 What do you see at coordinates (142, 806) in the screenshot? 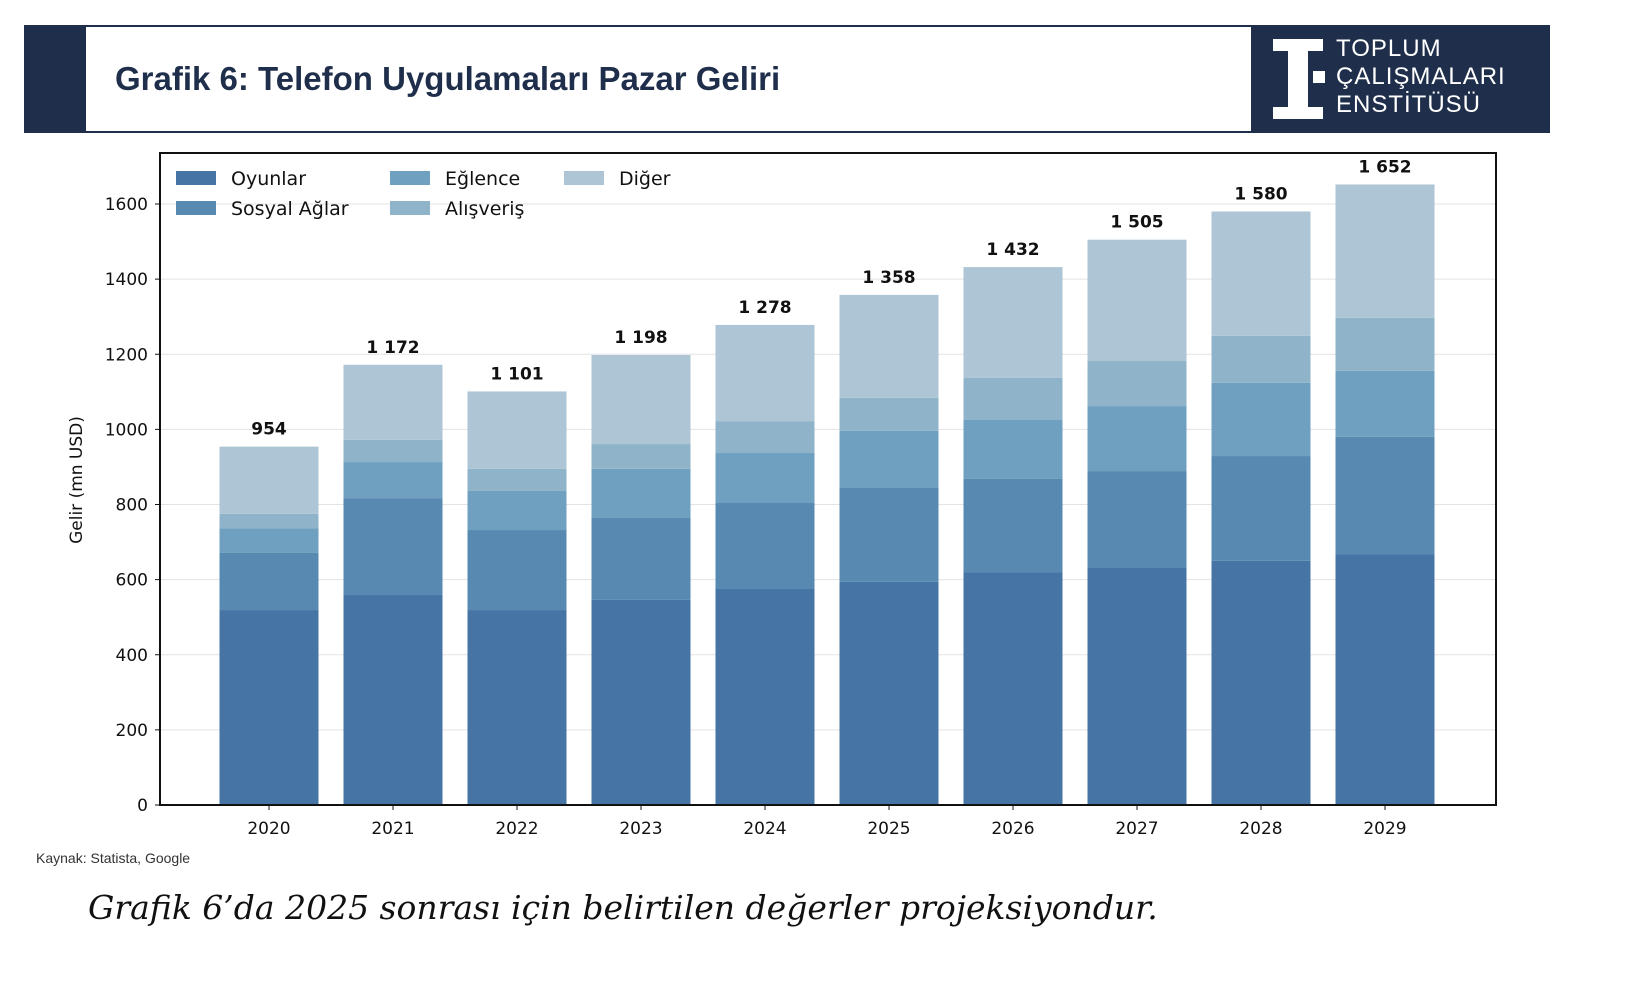
I see `y-tick-label: 0` at bounding box center [142, 806].